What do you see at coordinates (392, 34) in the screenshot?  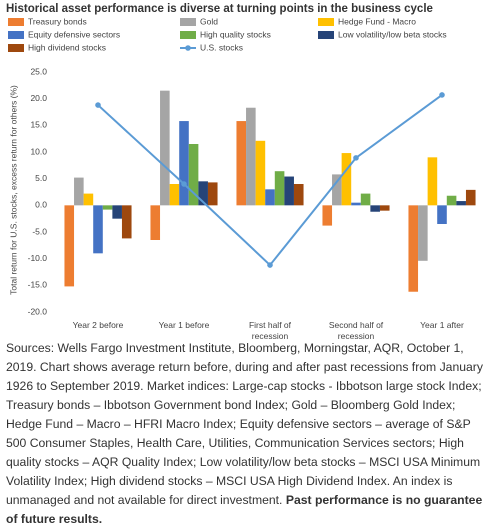 I see `legend-label: Low volatility/low beta stocks` at bounding box center [392, 34].